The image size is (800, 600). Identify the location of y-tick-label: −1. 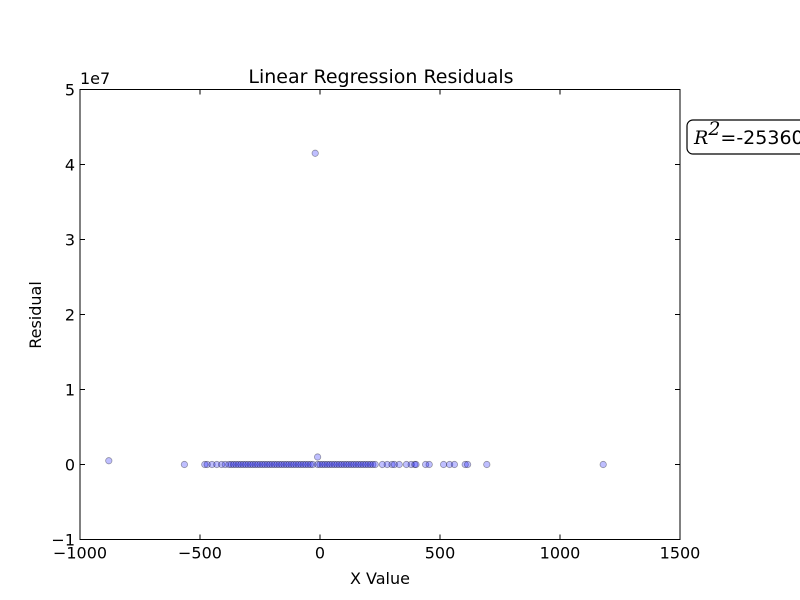
(63, 540).